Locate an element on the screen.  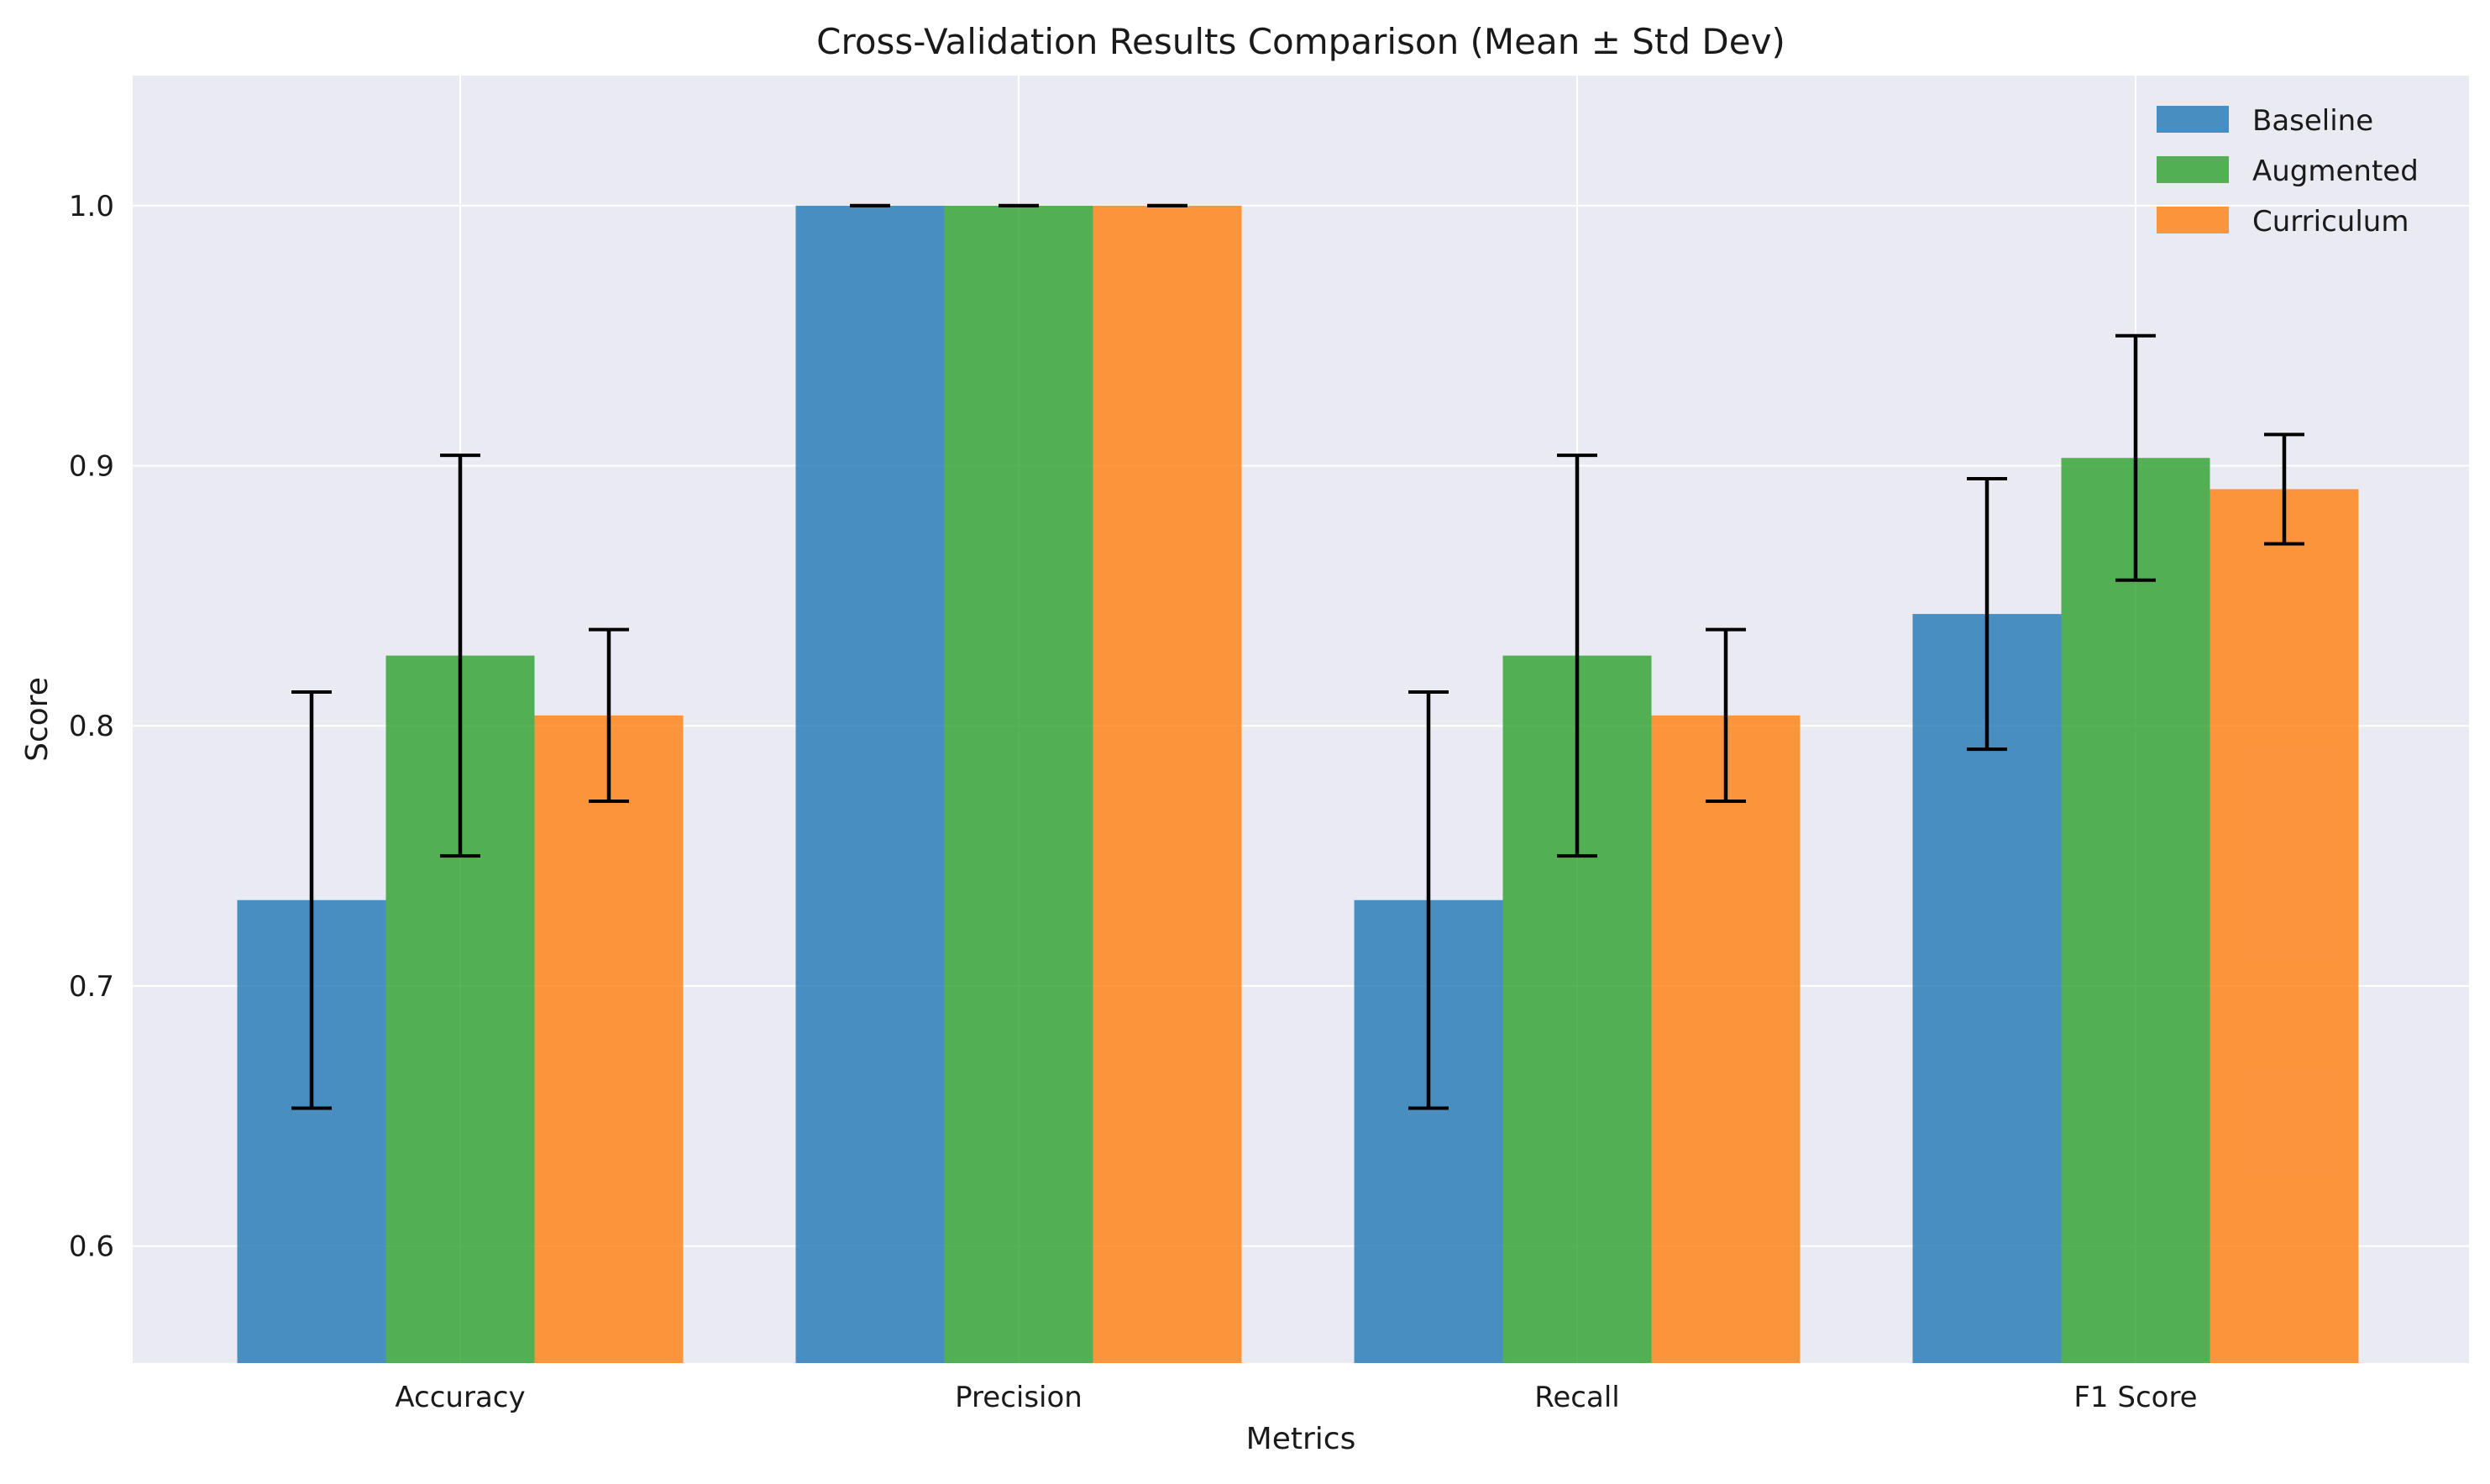
x-tick-label: F1 Score is located at coordinates (2135, 1398).